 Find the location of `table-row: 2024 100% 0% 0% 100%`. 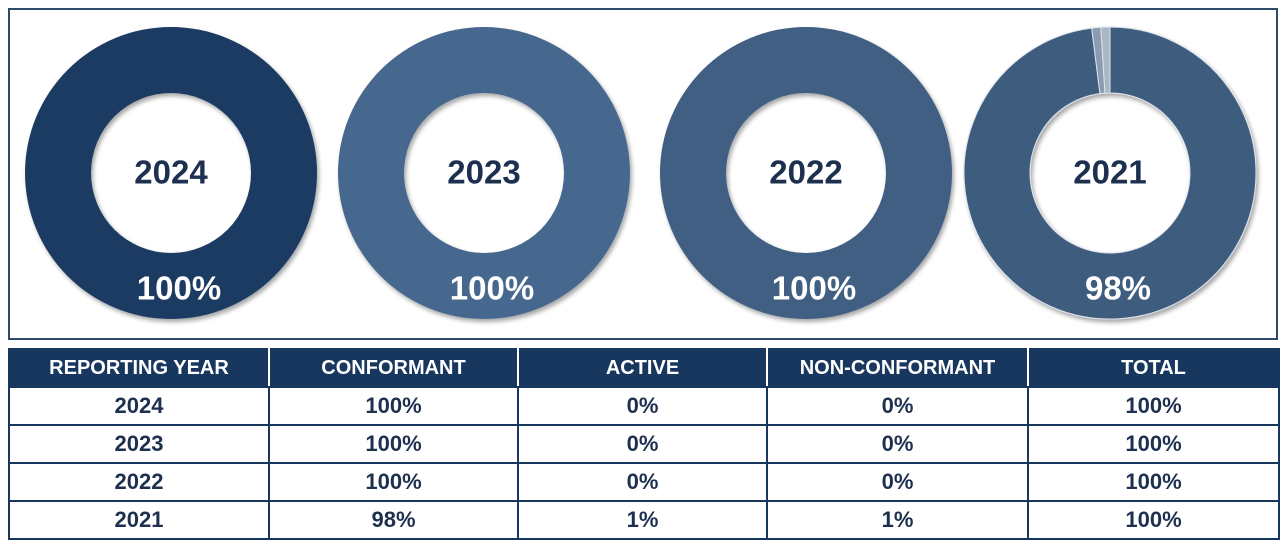

table-row: 2024 100% 0% 0% 100% is located at coordinates (644, 406).